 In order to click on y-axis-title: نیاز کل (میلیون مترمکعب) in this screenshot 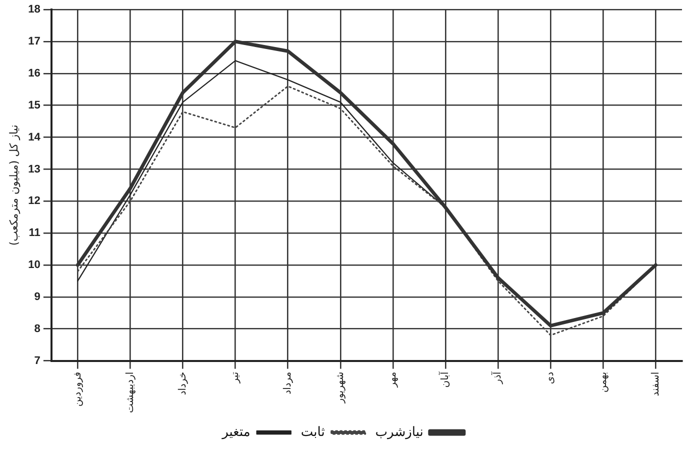, I will do `click(13, 185)`.